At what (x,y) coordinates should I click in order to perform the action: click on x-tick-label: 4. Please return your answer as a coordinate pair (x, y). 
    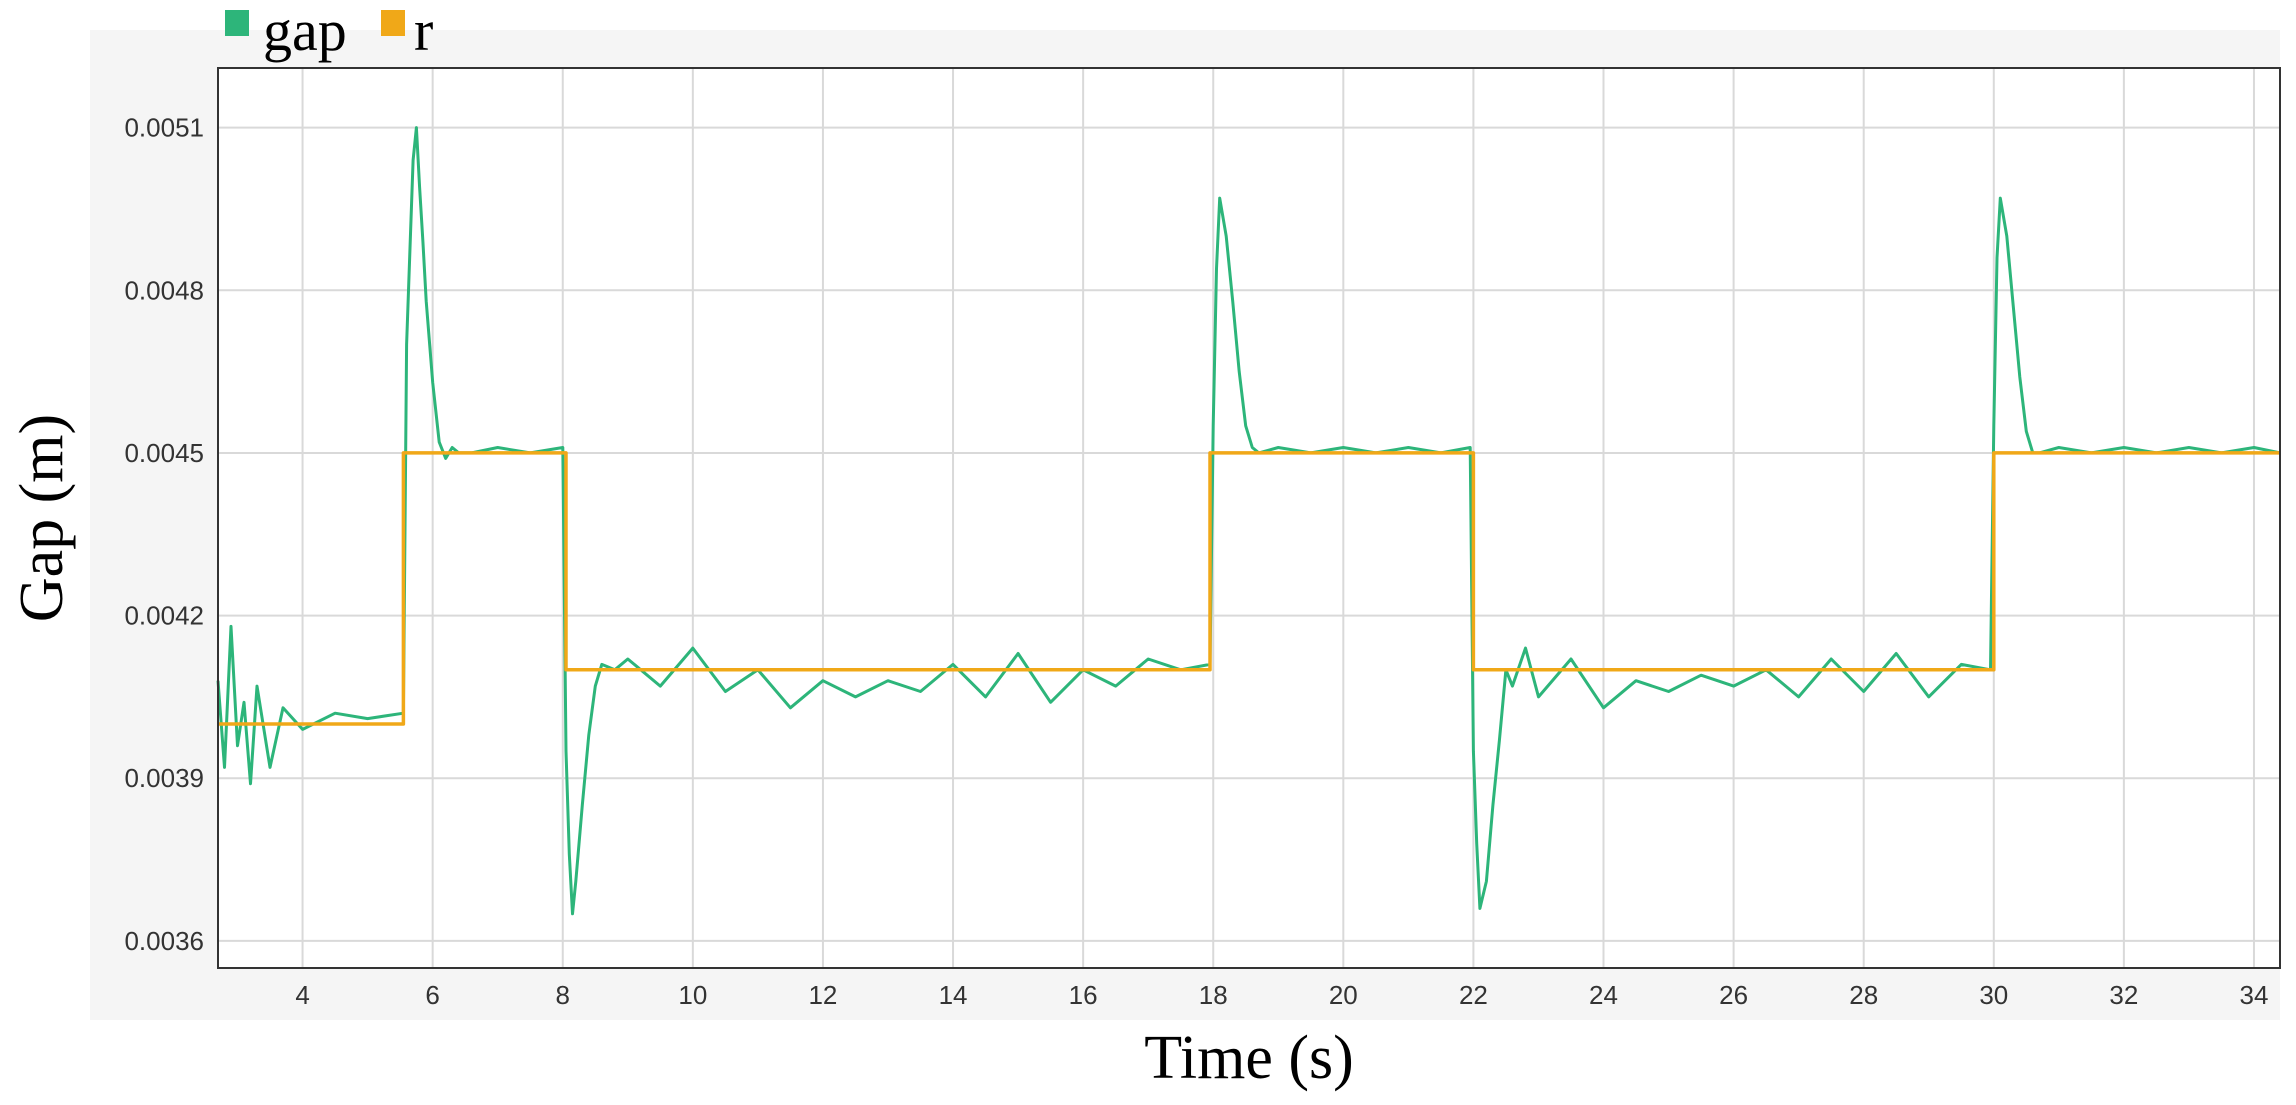
    Looking at the image, I should click on (302, 995).